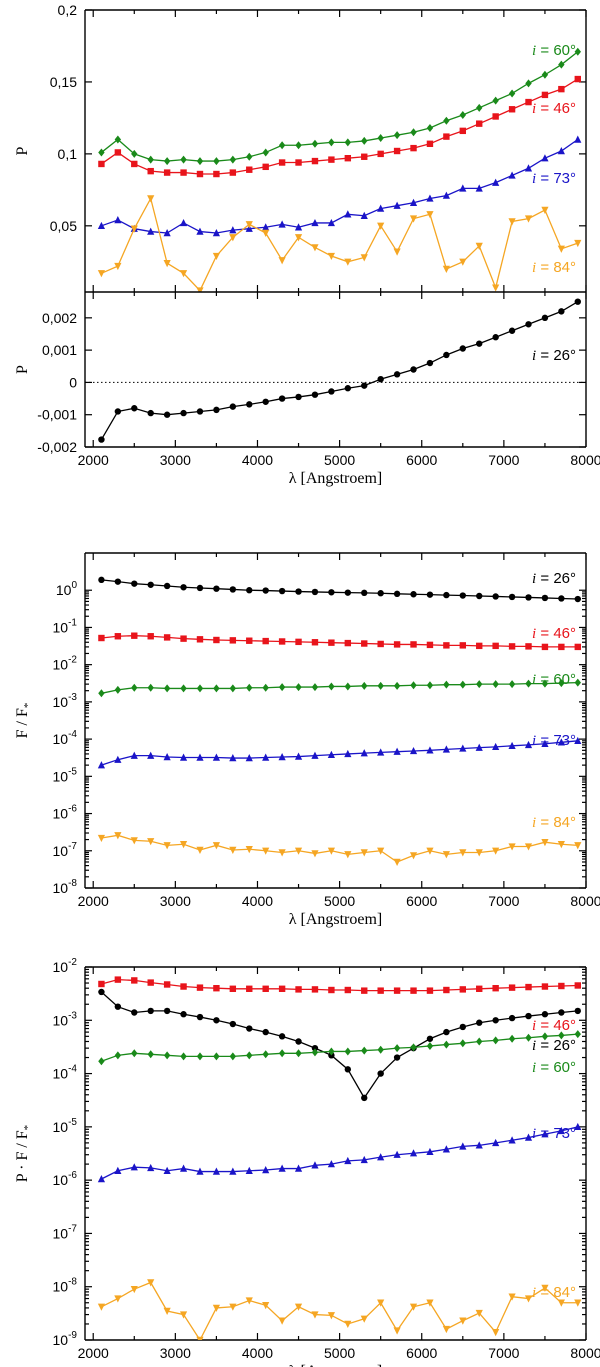 Image resolution: width=600 pixels, height=1367 pixels. I want to click on y-tick-label: 10⁻¹, so click(65, 626).